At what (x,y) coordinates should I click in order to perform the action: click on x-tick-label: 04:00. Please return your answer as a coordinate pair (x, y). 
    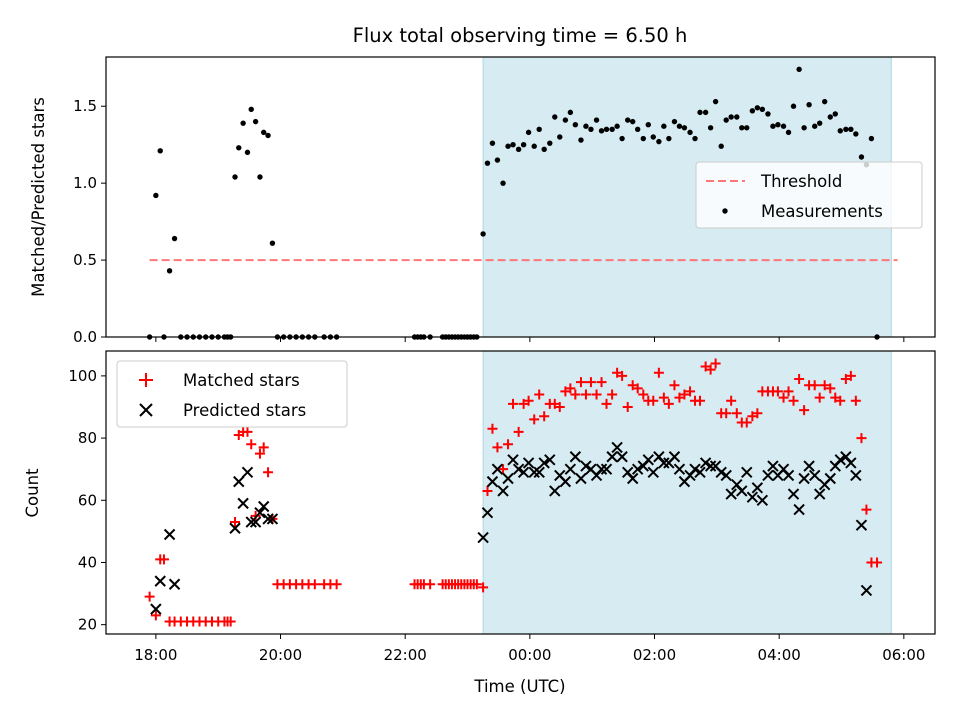
    Looking at the image, I should click on (779, 655).